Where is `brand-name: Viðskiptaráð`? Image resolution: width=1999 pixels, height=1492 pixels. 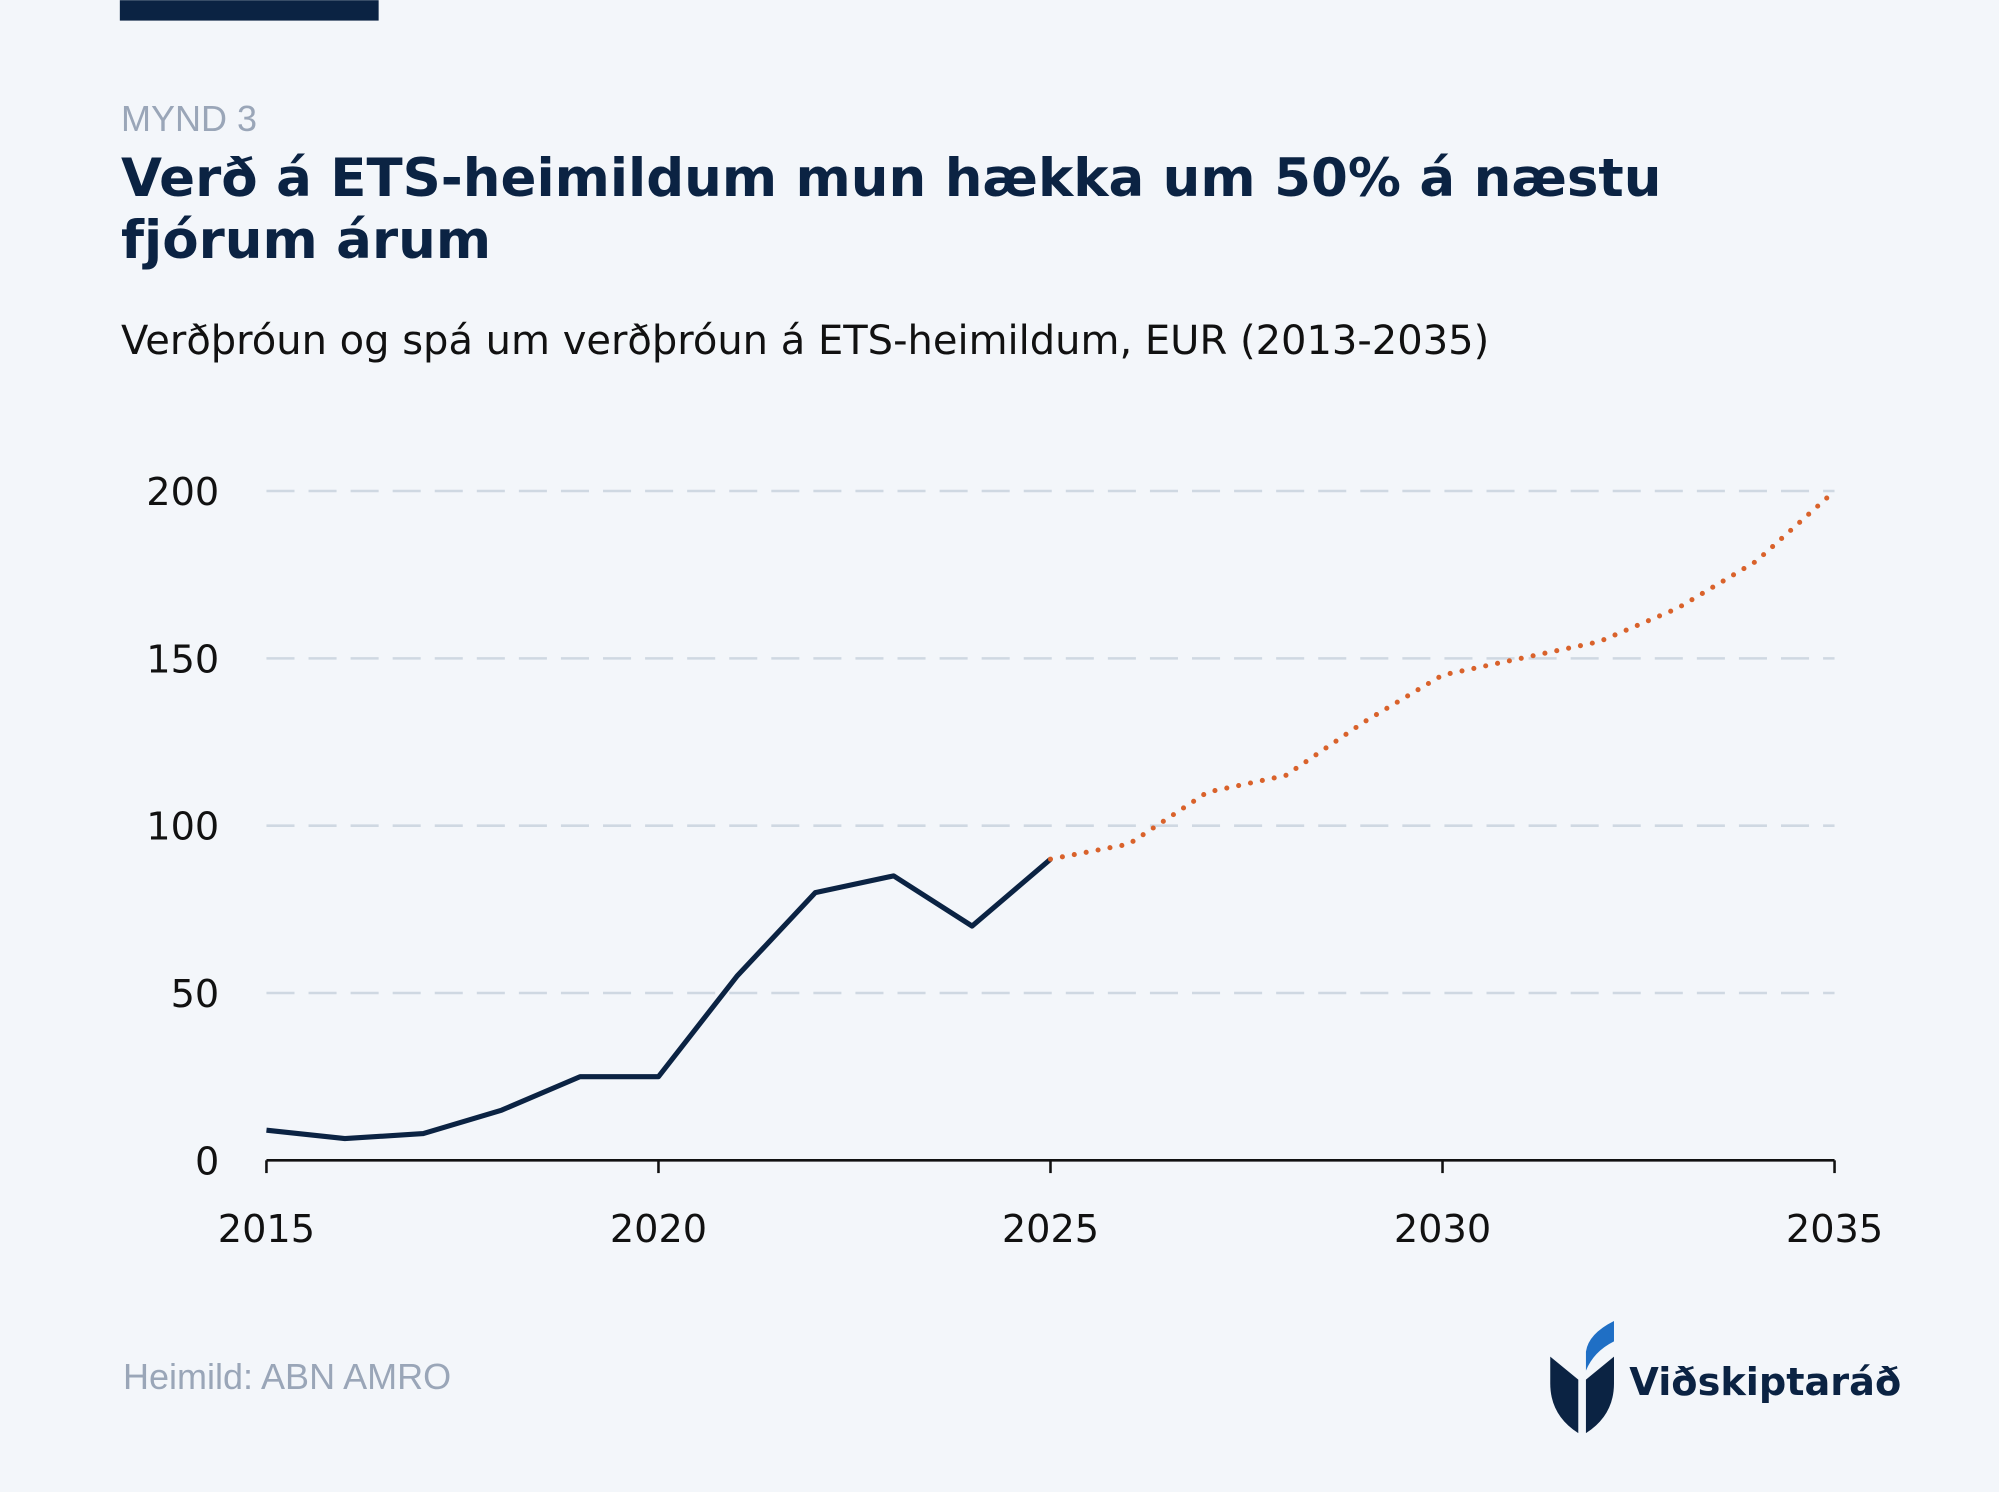
brand-name: Viðskiptaráð is located at coordinates (1765, 1383).